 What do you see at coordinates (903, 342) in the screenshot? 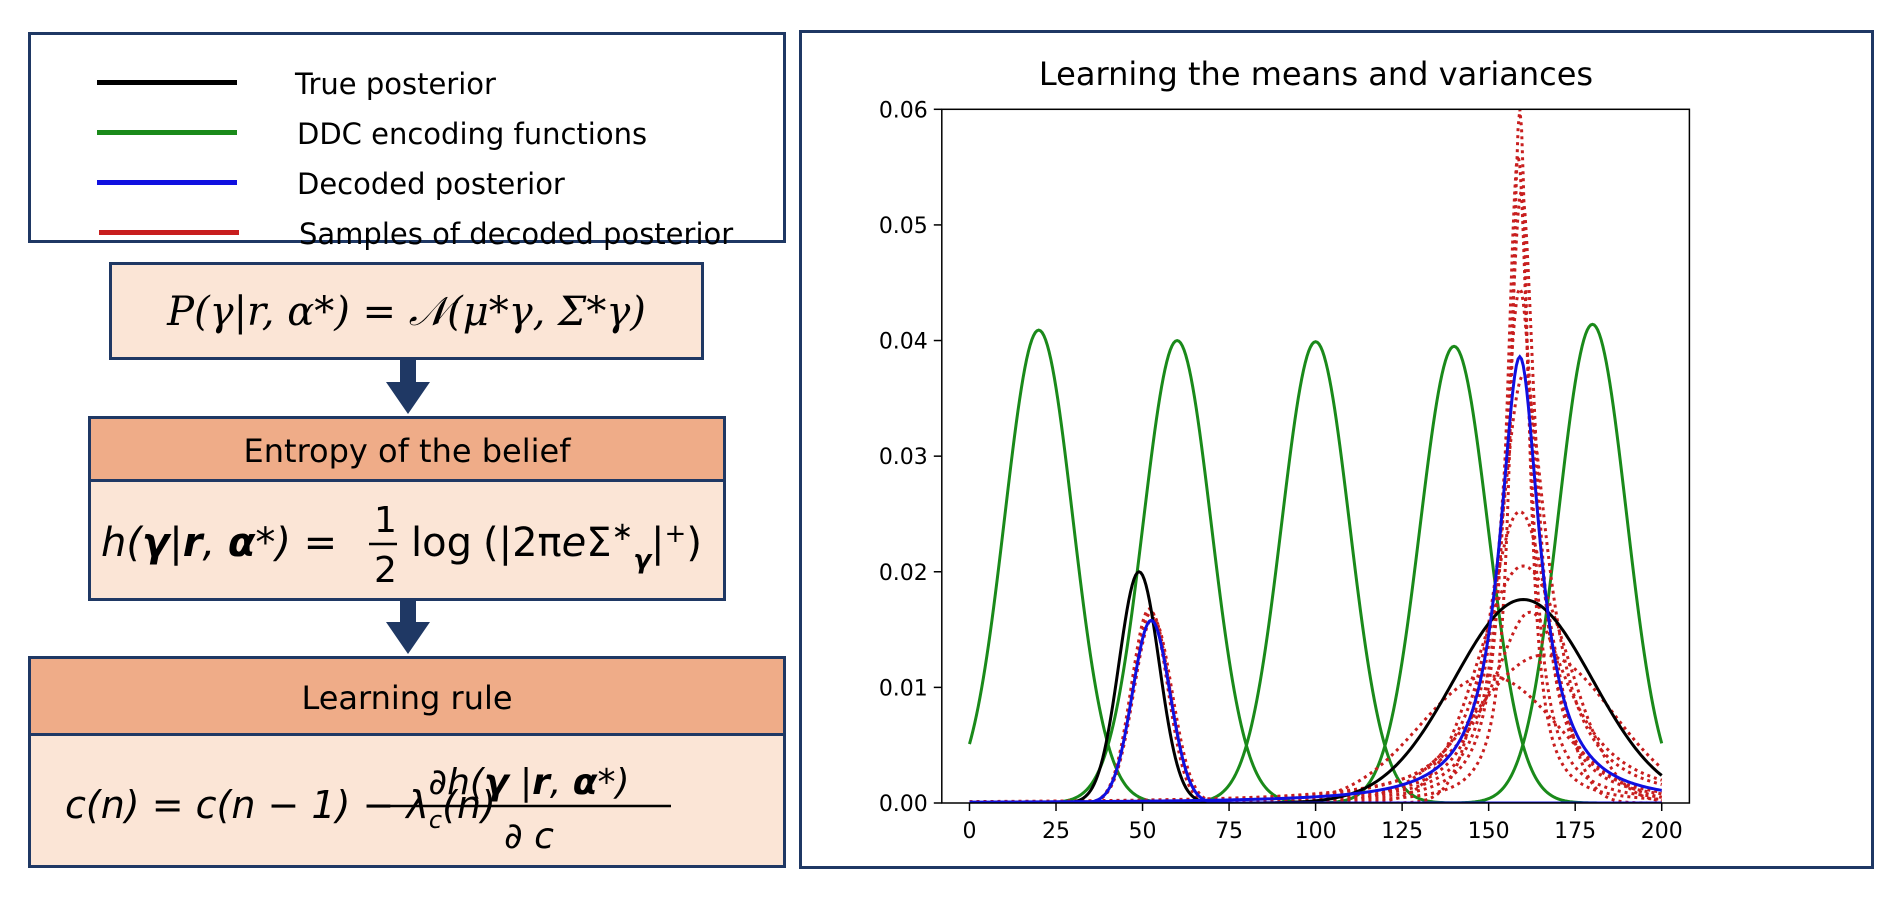
I see `y-tick-label: 0.04` at bounding box center [903, 342].